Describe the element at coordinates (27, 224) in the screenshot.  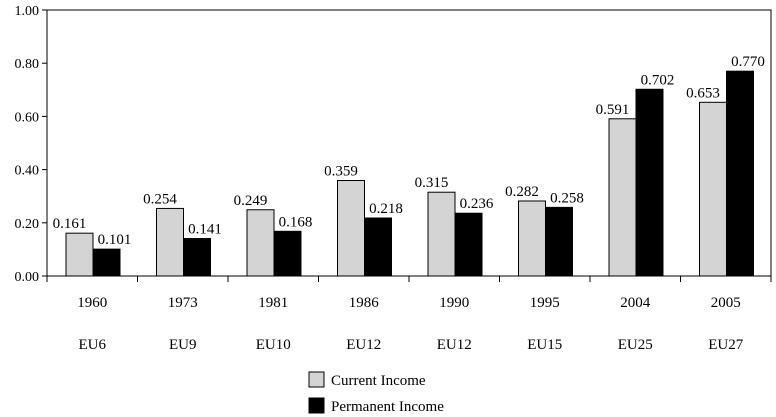
I see `y-tick-label: 0.20` at that location.